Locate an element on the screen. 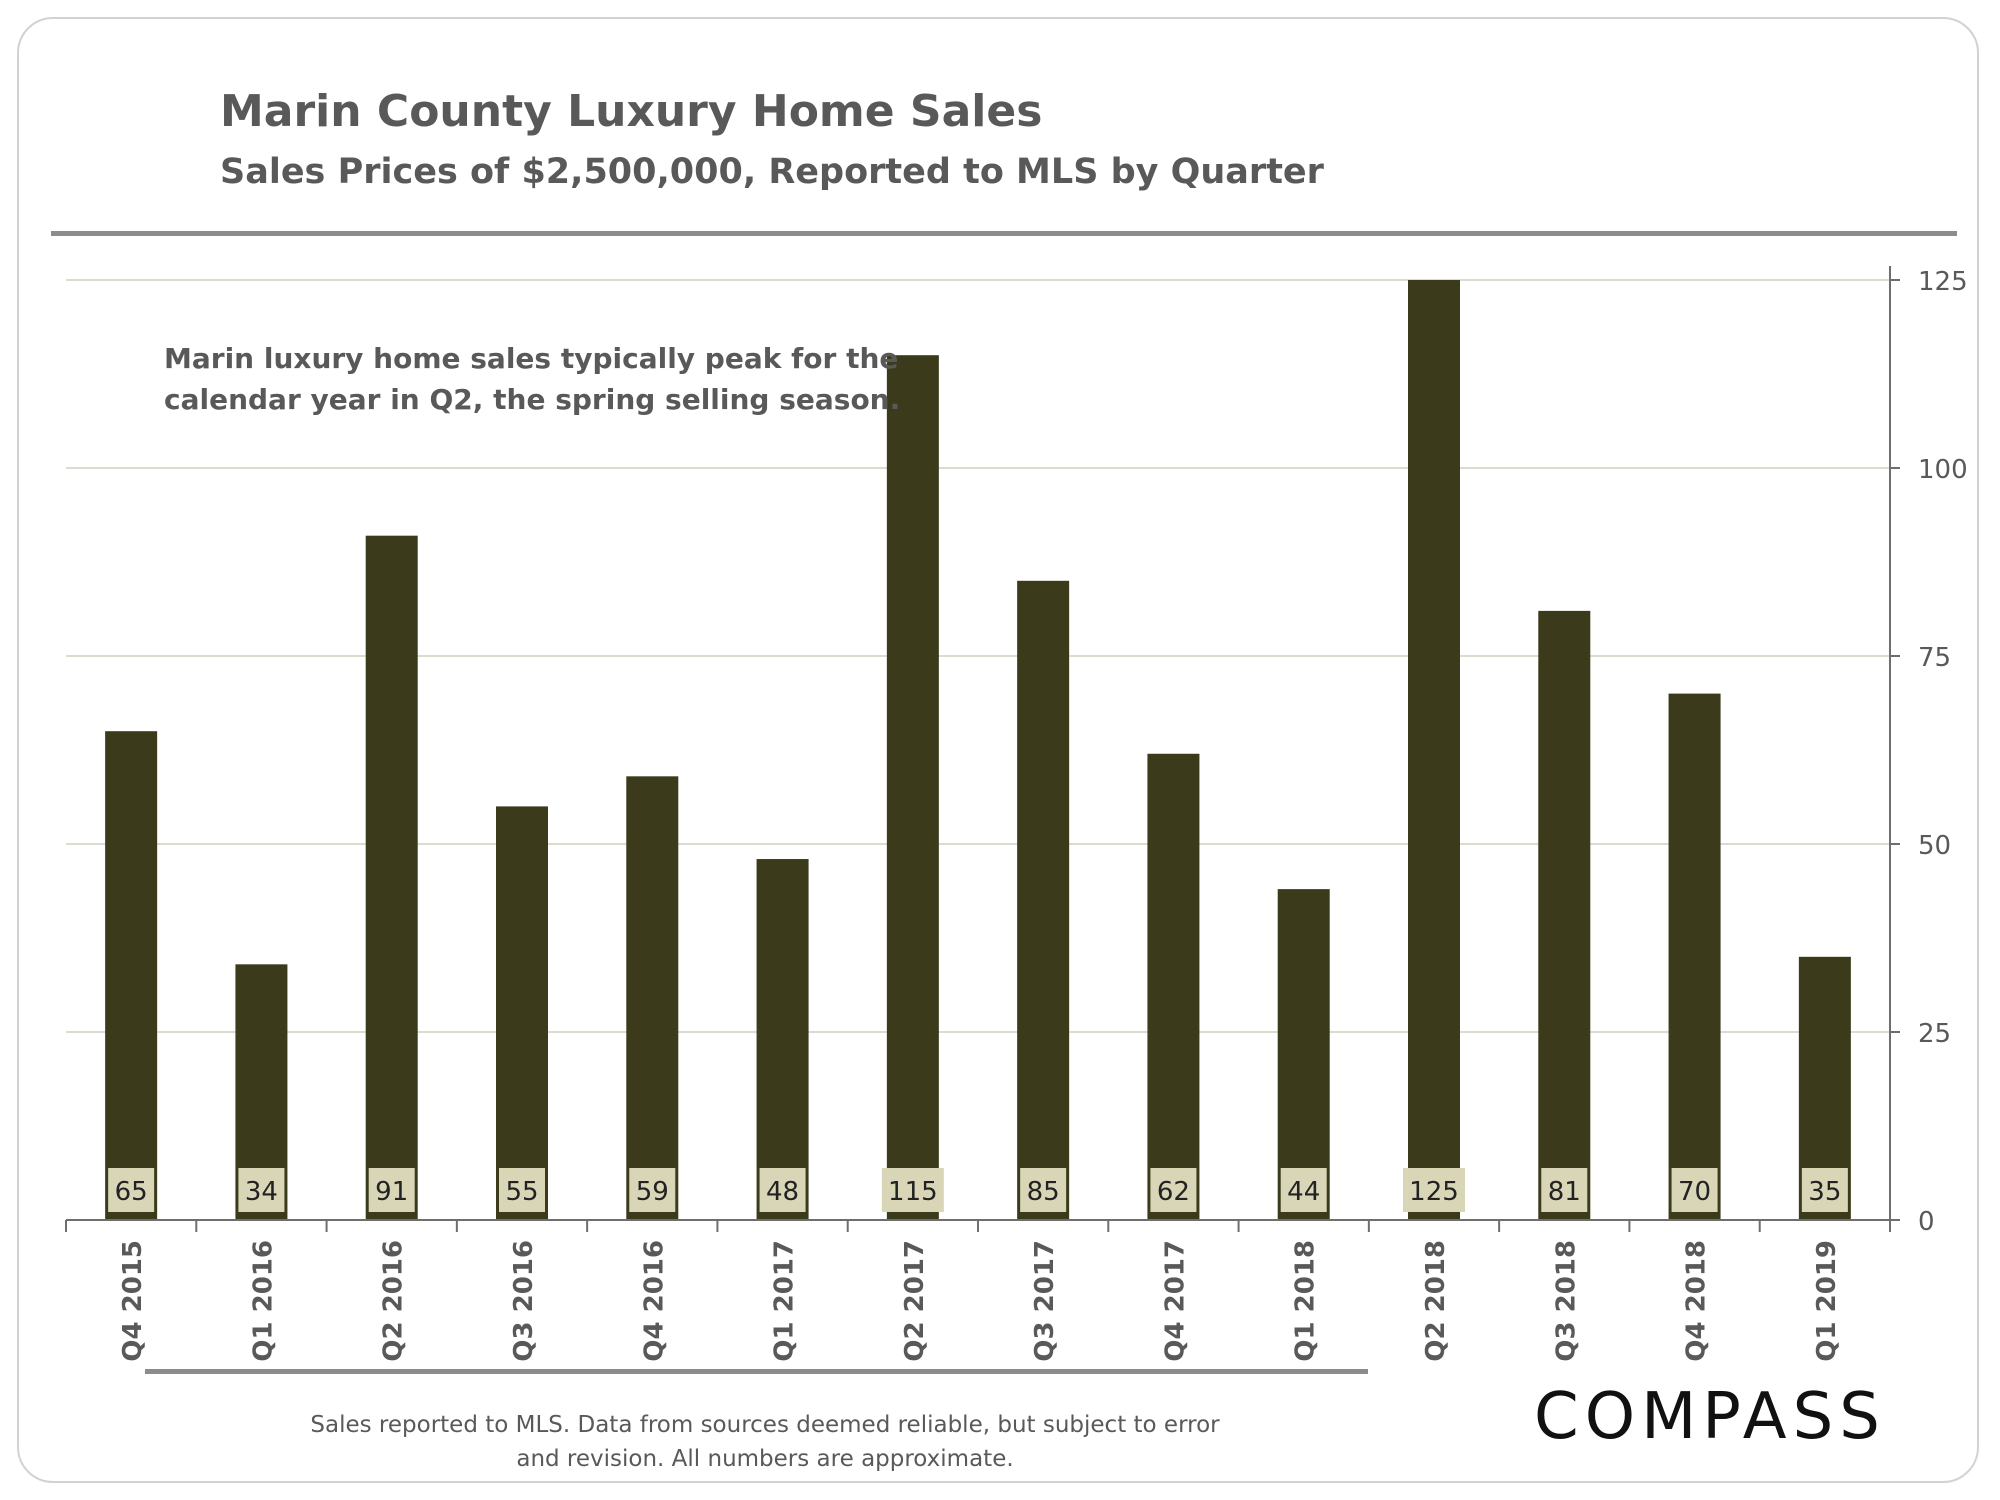 The height and width of the screenshot is (1500, 2000). data-label: 55 is located at coordinates (521, 1192).